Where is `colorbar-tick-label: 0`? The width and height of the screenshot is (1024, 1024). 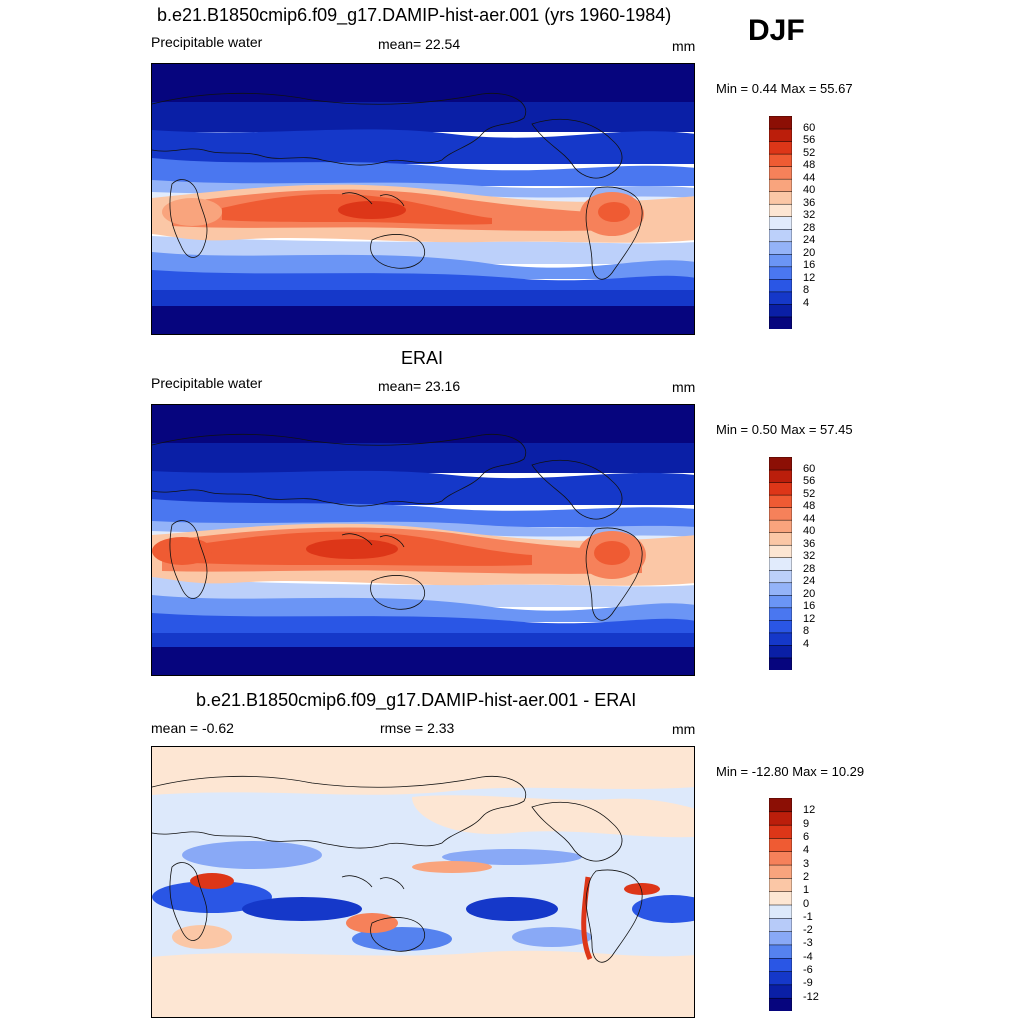
colorbar-tick-label: 0 is located at coordinates (806, 903).